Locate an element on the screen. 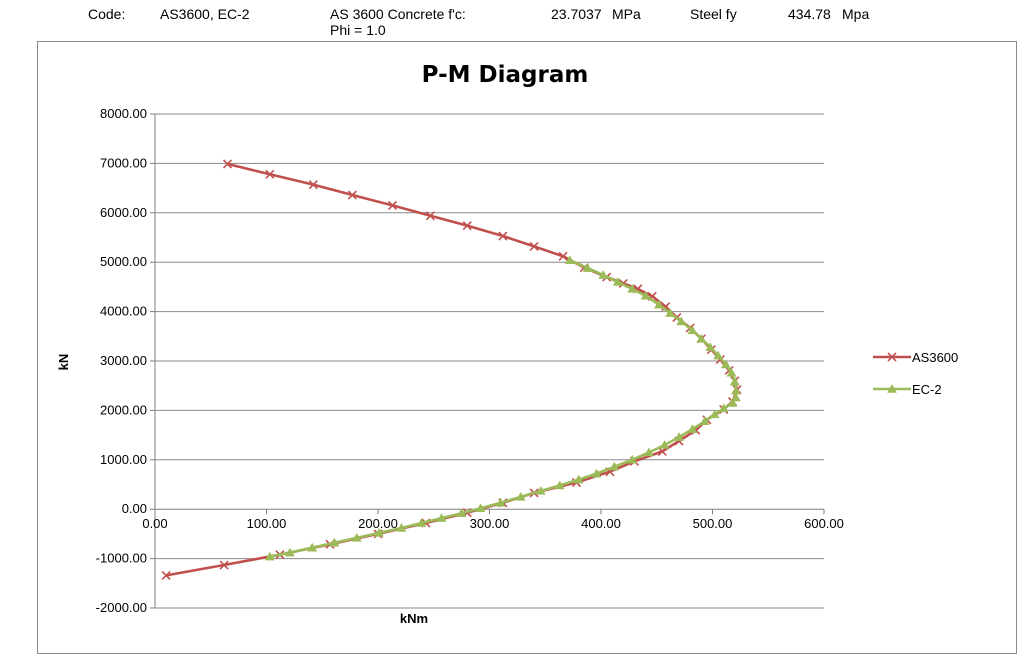 The image size is (1024, 664). steel-label: Steel fy is located at coordinates (713, 14).